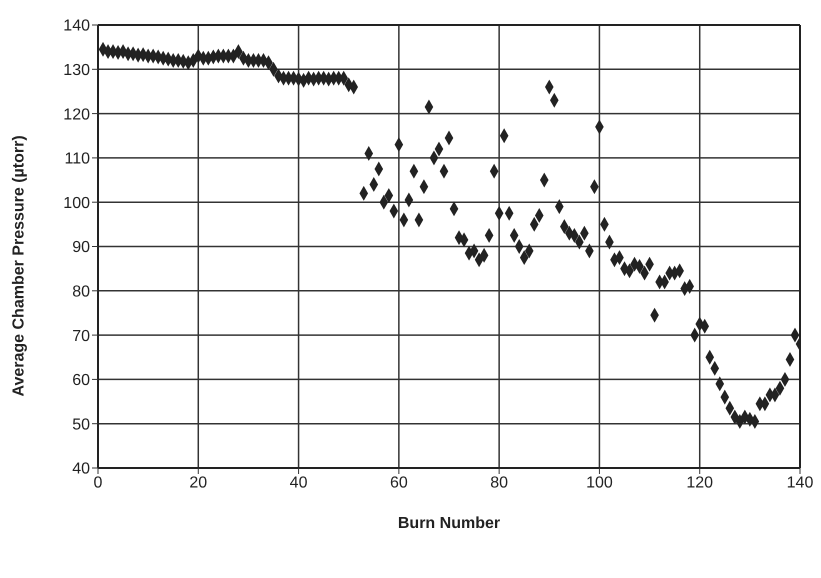 This screenshot has height=578, width=821. I want to click on x-tick-label: 140, so click(800, 483).